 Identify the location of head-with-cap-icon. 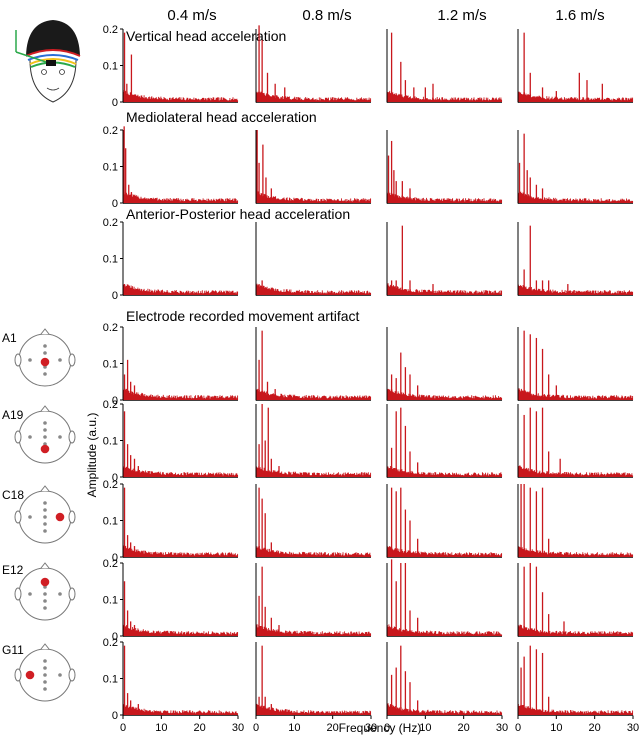
(48, 61).